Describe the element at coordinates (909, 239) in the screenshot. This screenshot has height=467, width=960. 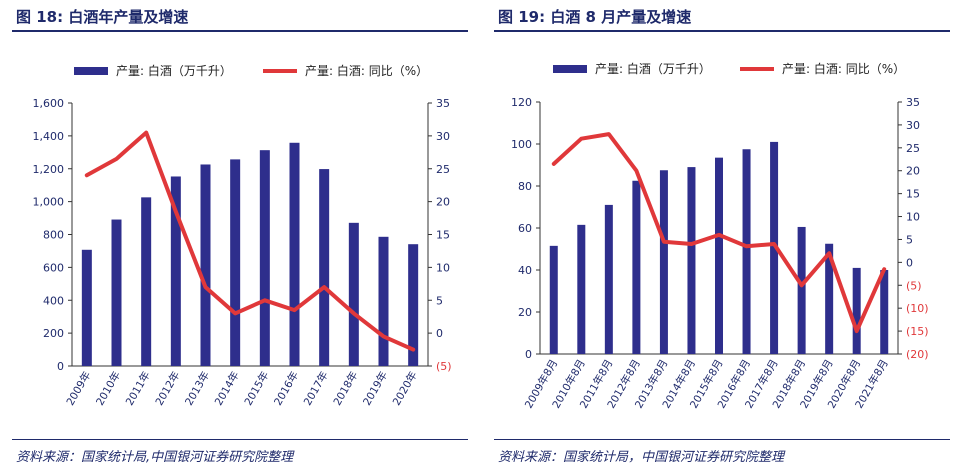
I see `right-right-tick-label: 5` at that location.